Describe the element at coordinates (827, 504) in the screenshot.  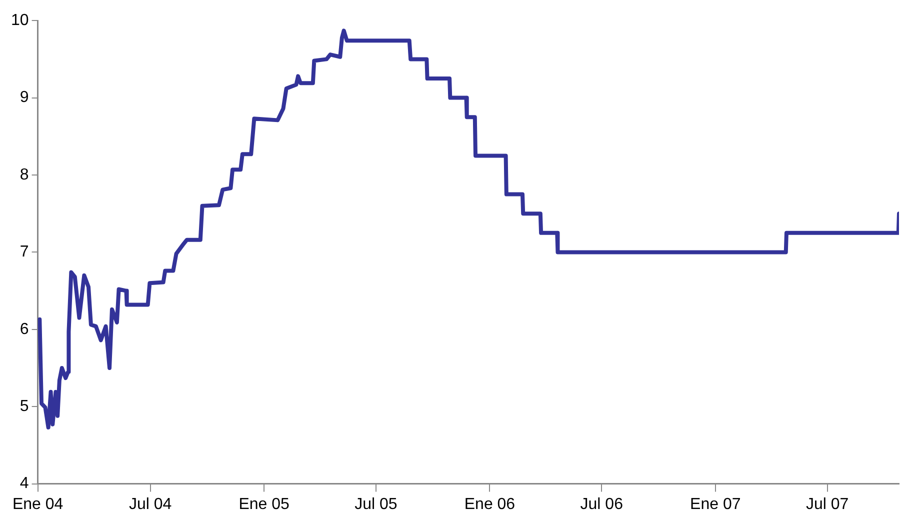
I see `x-tick-label: Jul 07` at that location.